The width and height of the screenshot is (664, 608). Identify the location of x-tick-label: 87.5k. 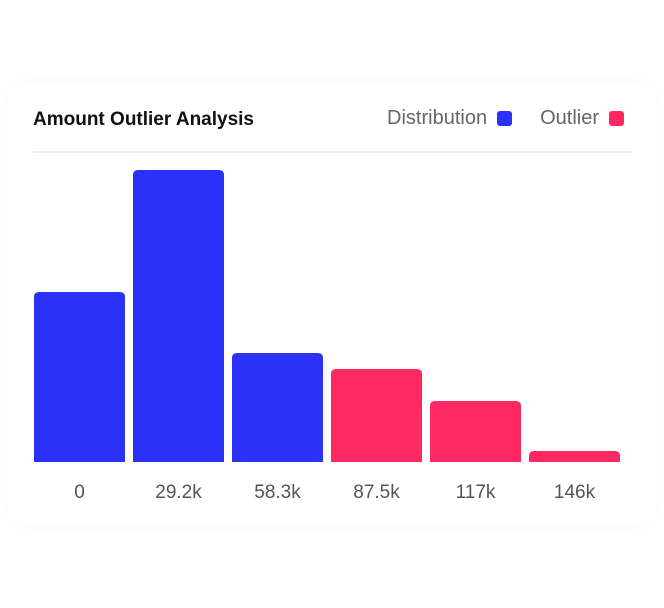
(376, 492).